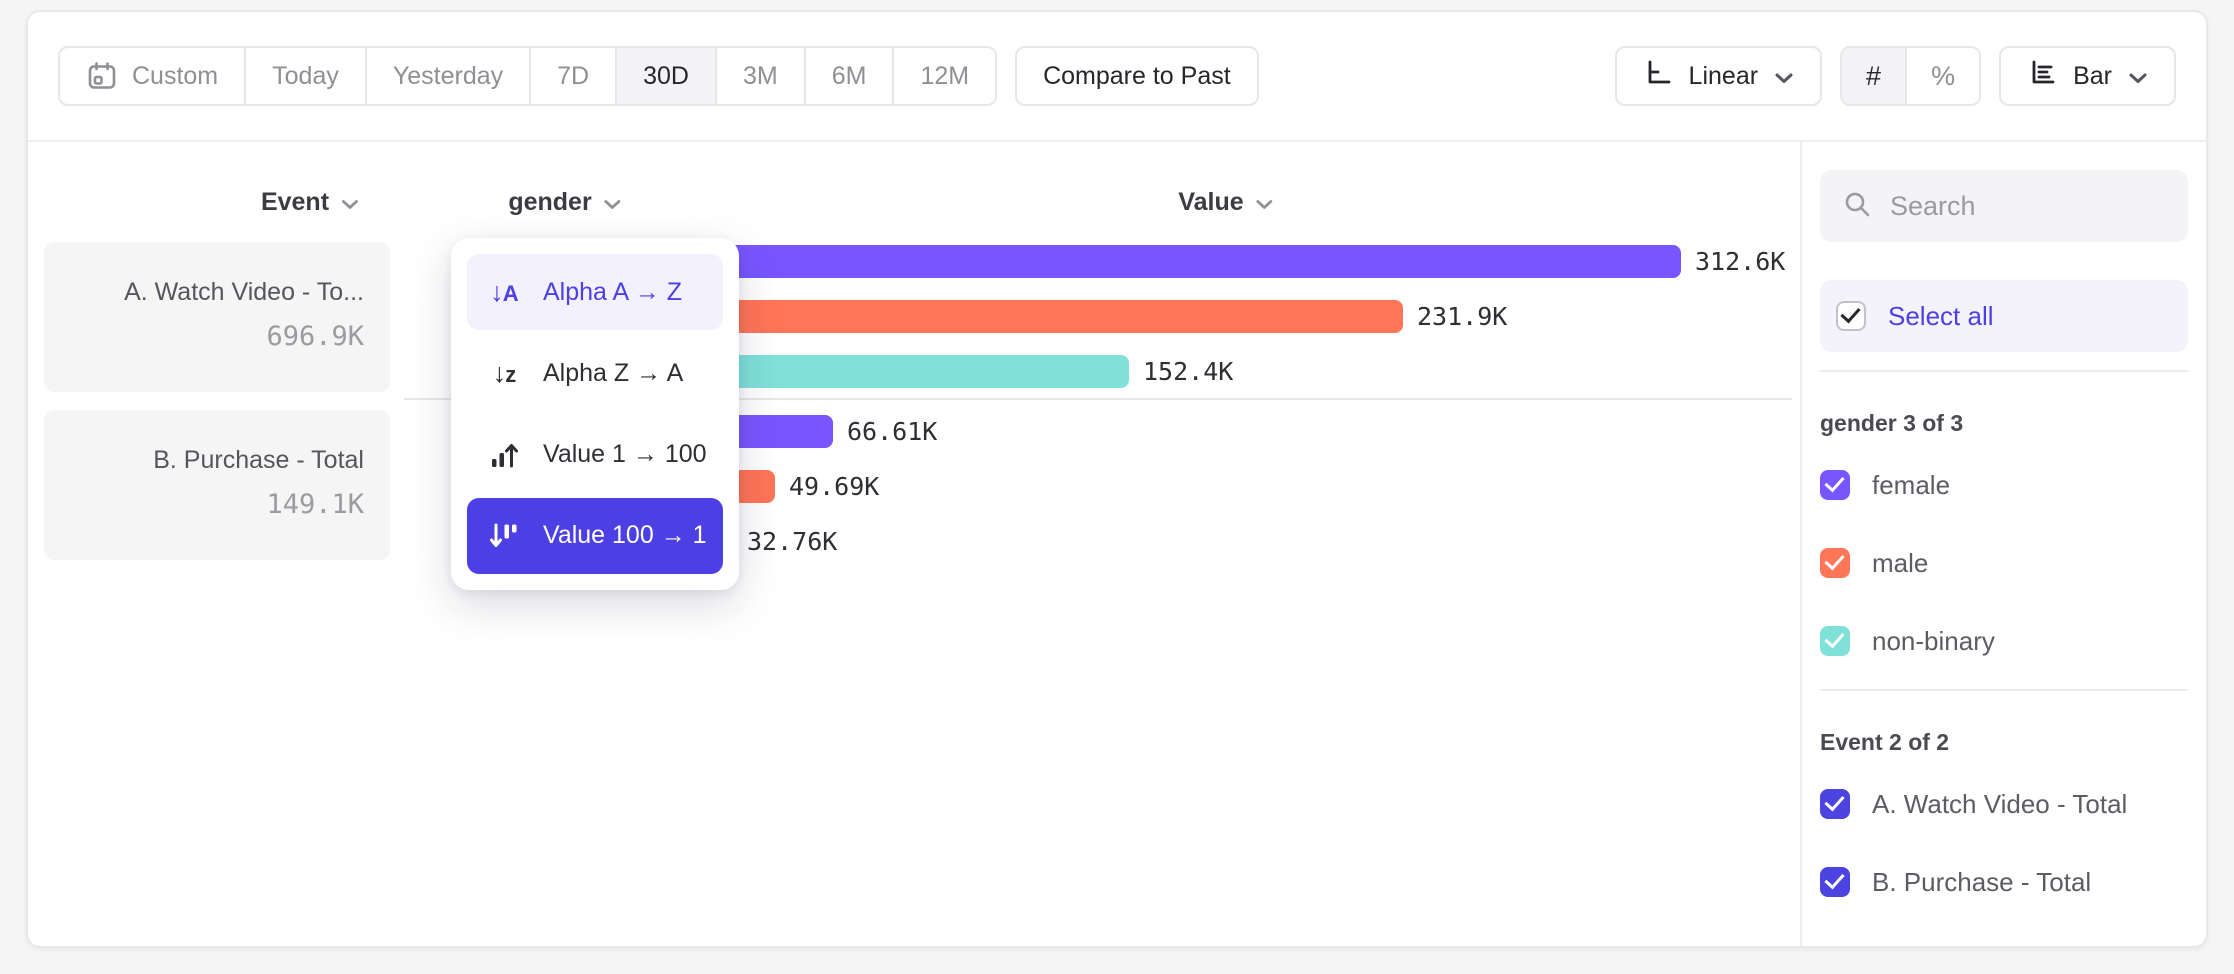  I want to click on filter-item-b-purchase-total: B. Purchase - Total, so click(2004, 882).